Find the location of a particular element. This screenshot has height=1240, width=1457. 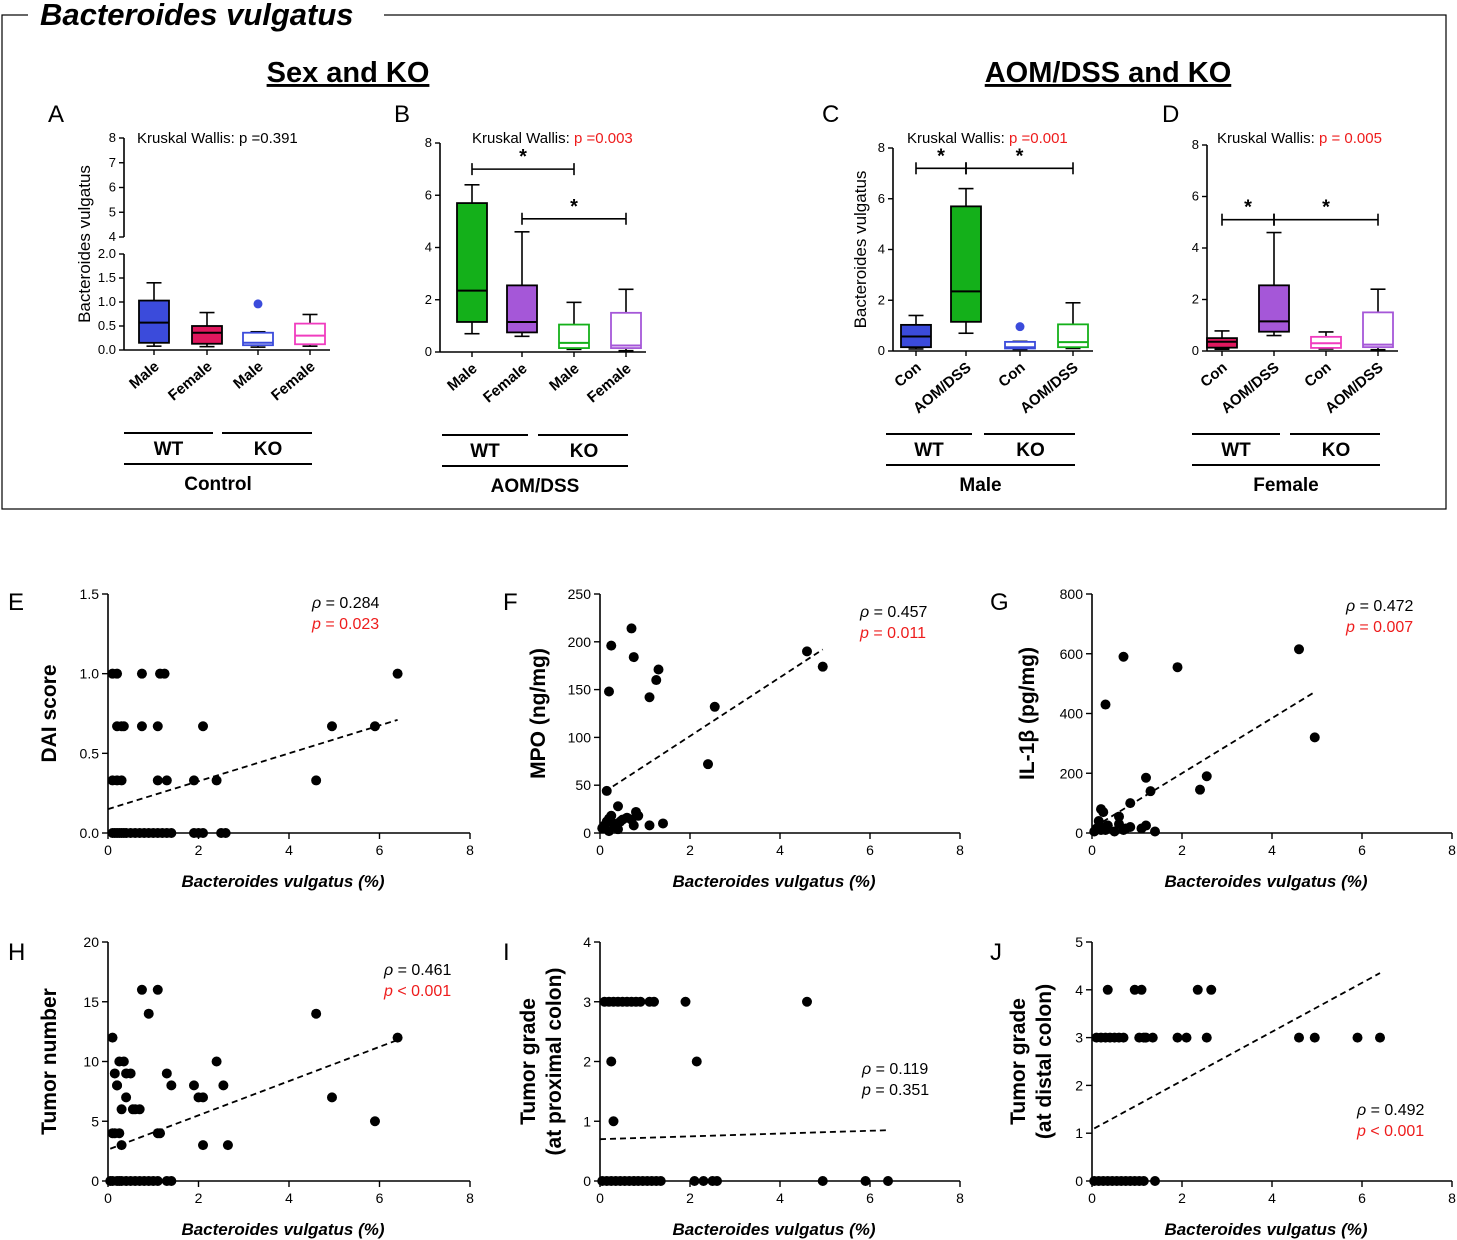

condition-label: Male is located at coordinates (980, 485).